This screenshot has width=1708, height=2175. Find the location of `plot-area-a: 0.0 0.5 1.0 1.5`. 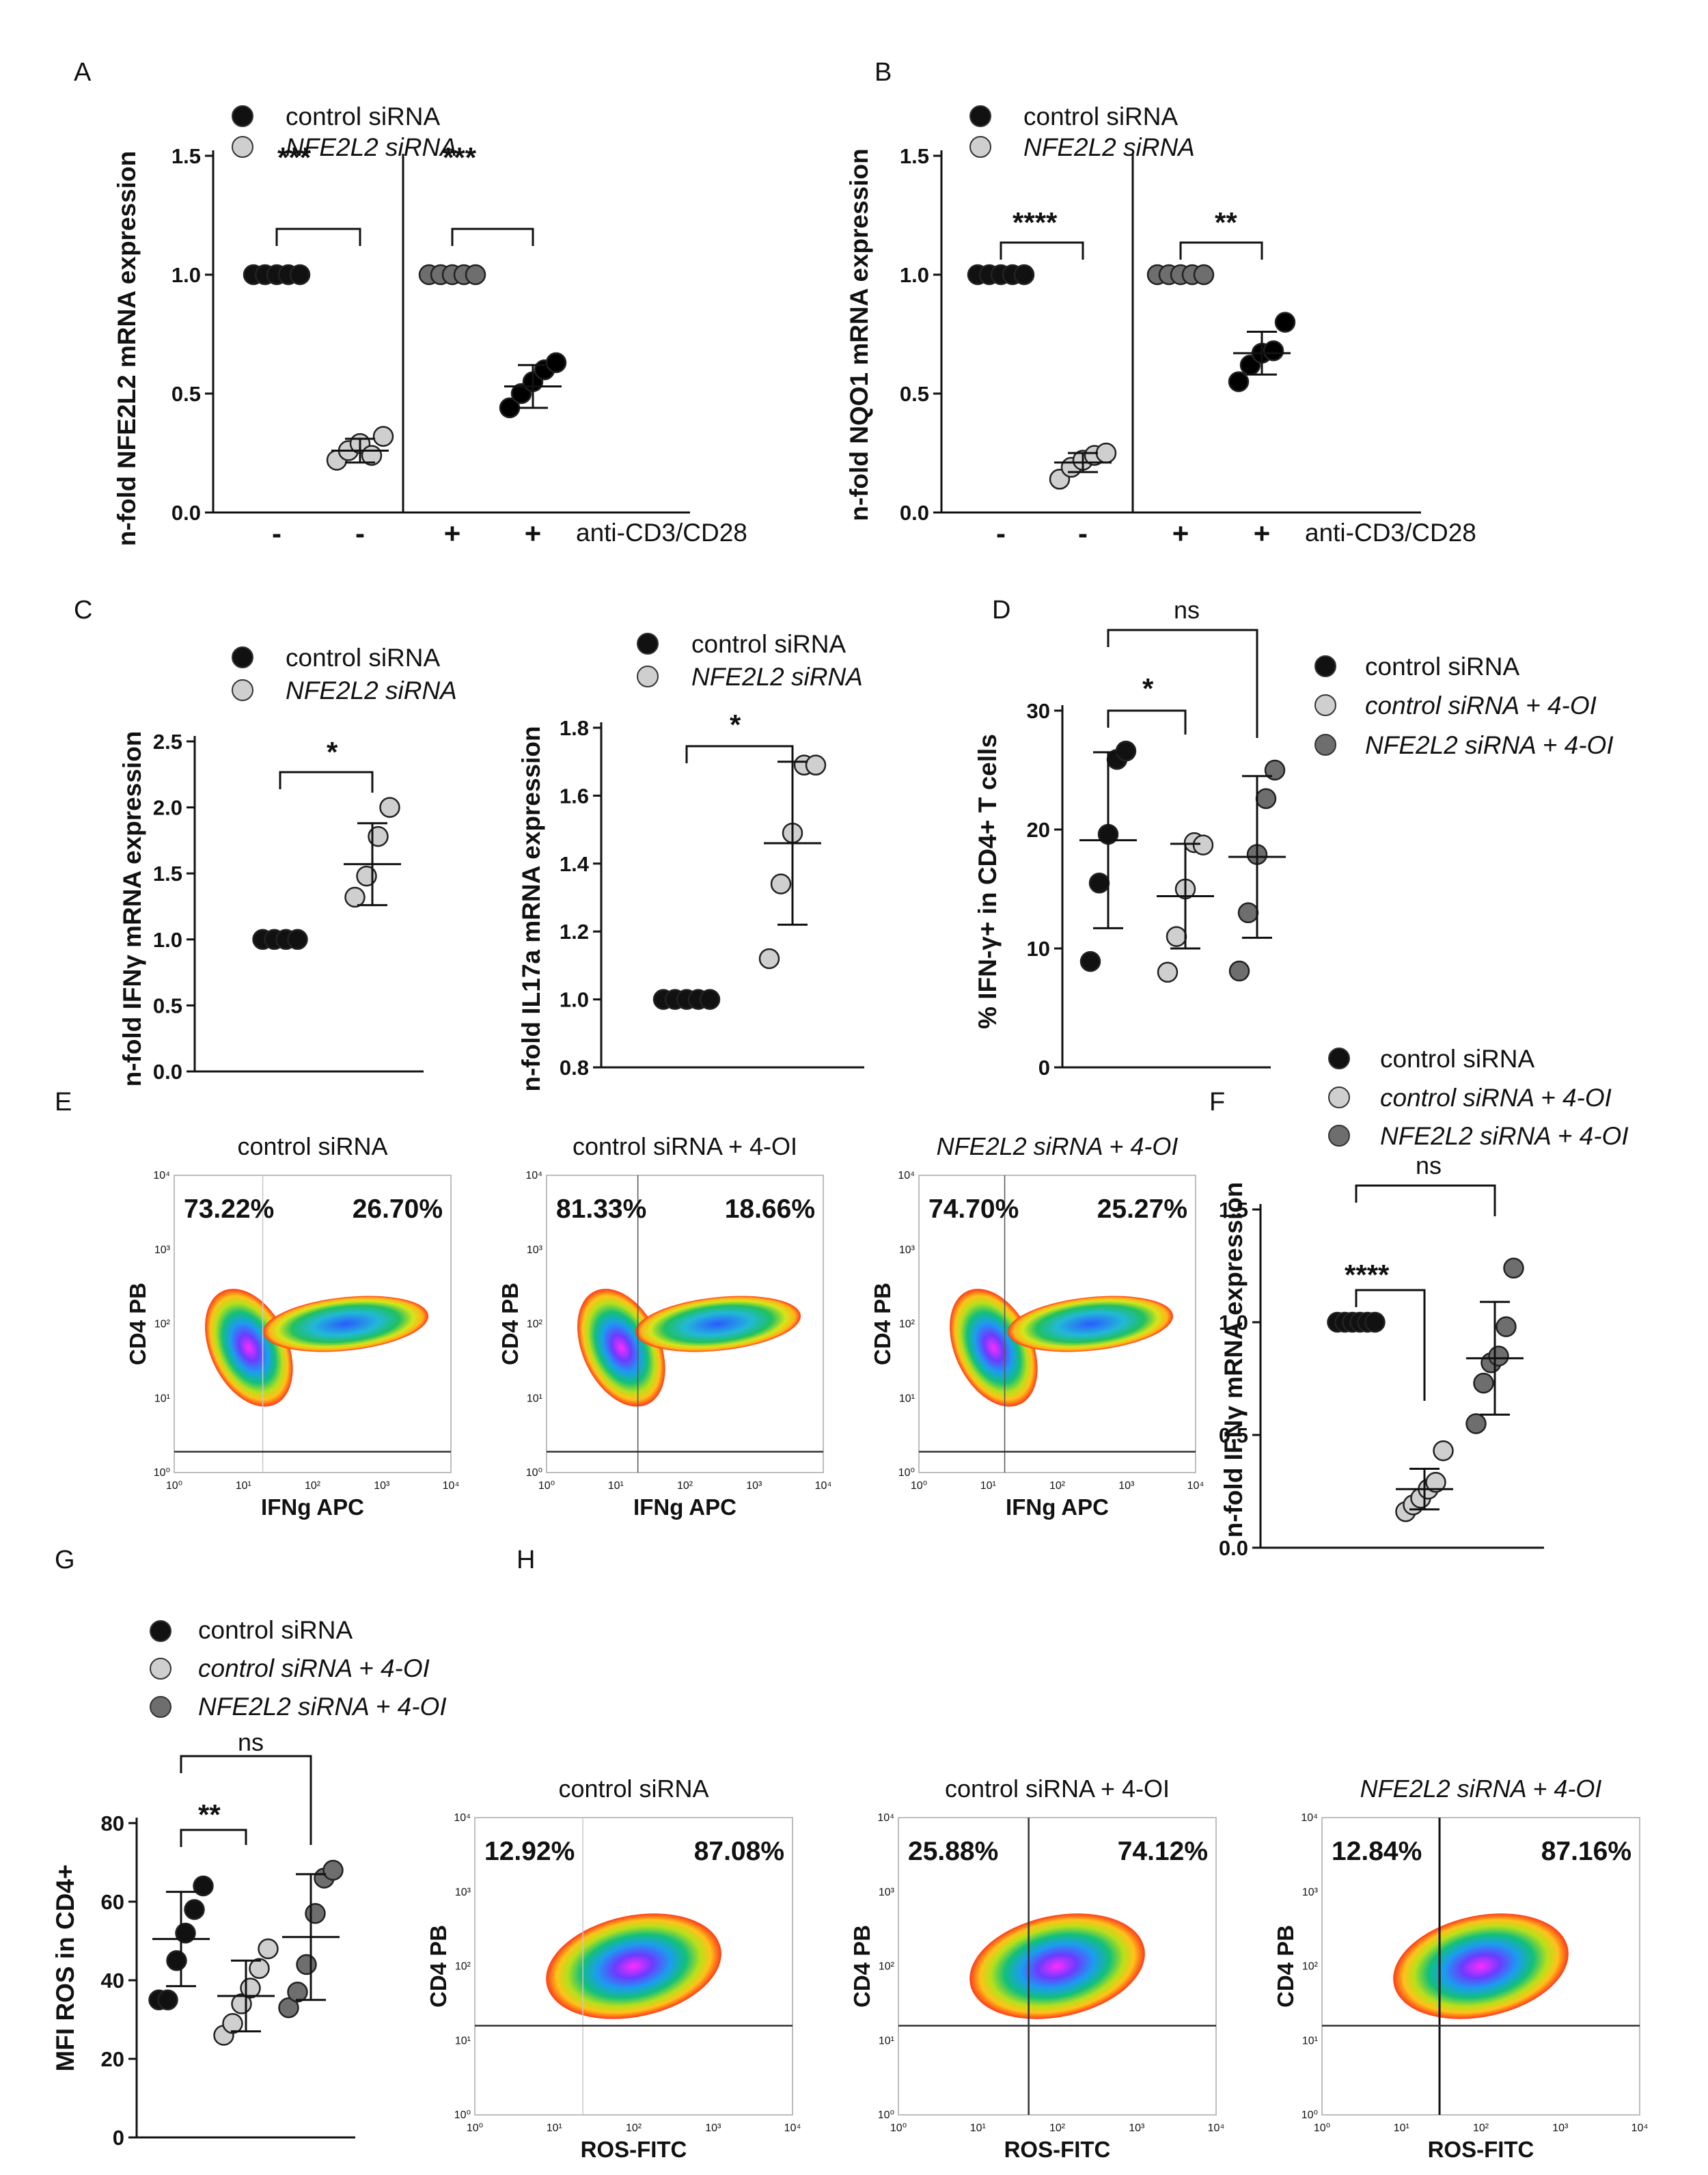

plot-area-a: 0.0 0.5 1.0 1.5 is located at coordinates (431, 334).